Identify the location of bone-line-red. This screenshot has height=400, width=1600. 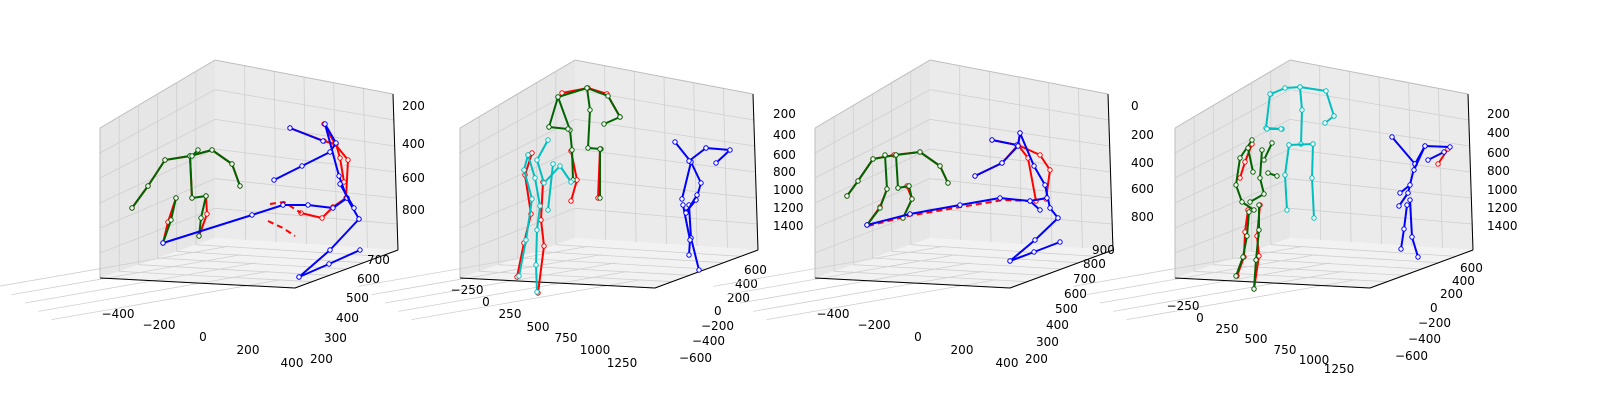
(541, 237).